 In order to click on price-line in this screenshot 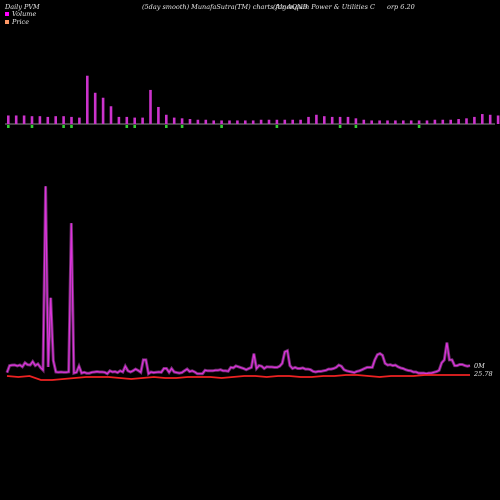, I will do `click(238, 377)`.